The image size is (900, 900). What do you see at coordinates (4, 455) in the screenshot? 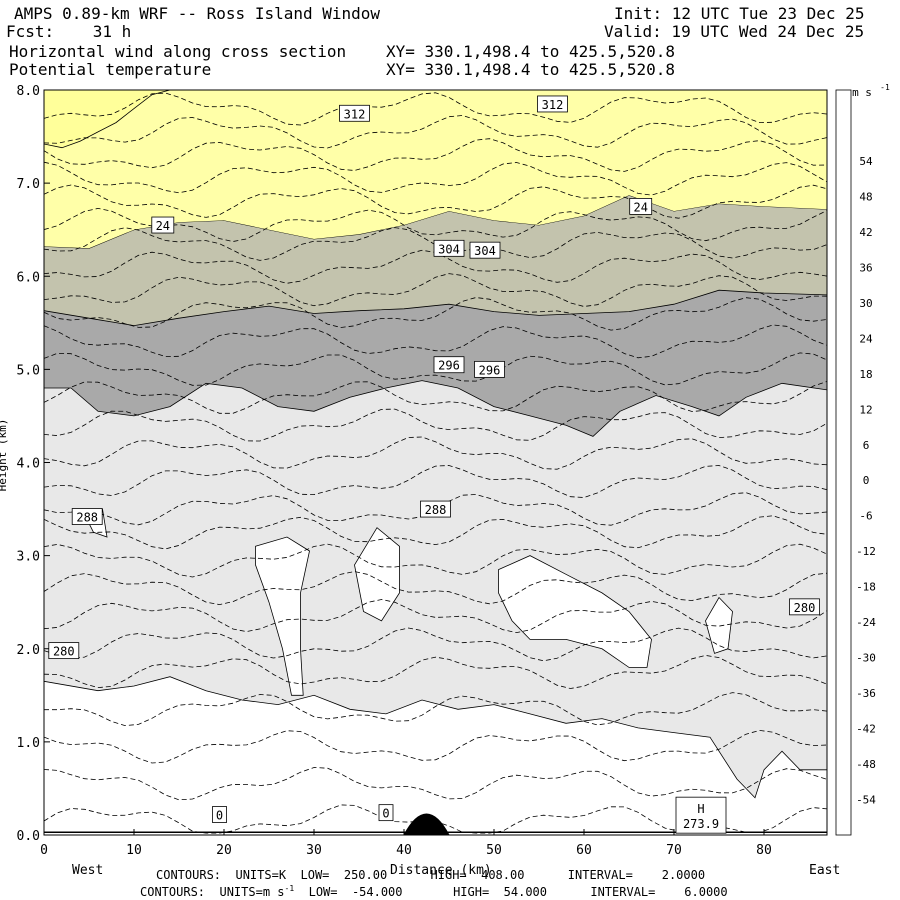
I see `y-axis-label: Height (km)` at bounding box center [4, 455].